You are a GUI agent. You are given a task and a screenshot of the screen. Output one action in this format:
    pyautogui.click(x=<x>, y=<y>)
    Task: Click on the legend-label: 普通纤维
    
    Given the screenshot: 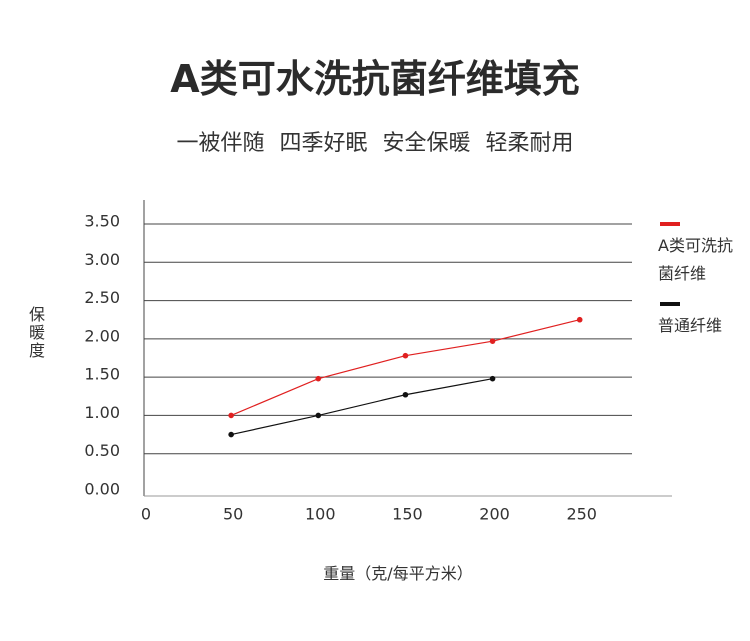 What is the action you would take?
    pyautogui.click(x=690, y=325)
    